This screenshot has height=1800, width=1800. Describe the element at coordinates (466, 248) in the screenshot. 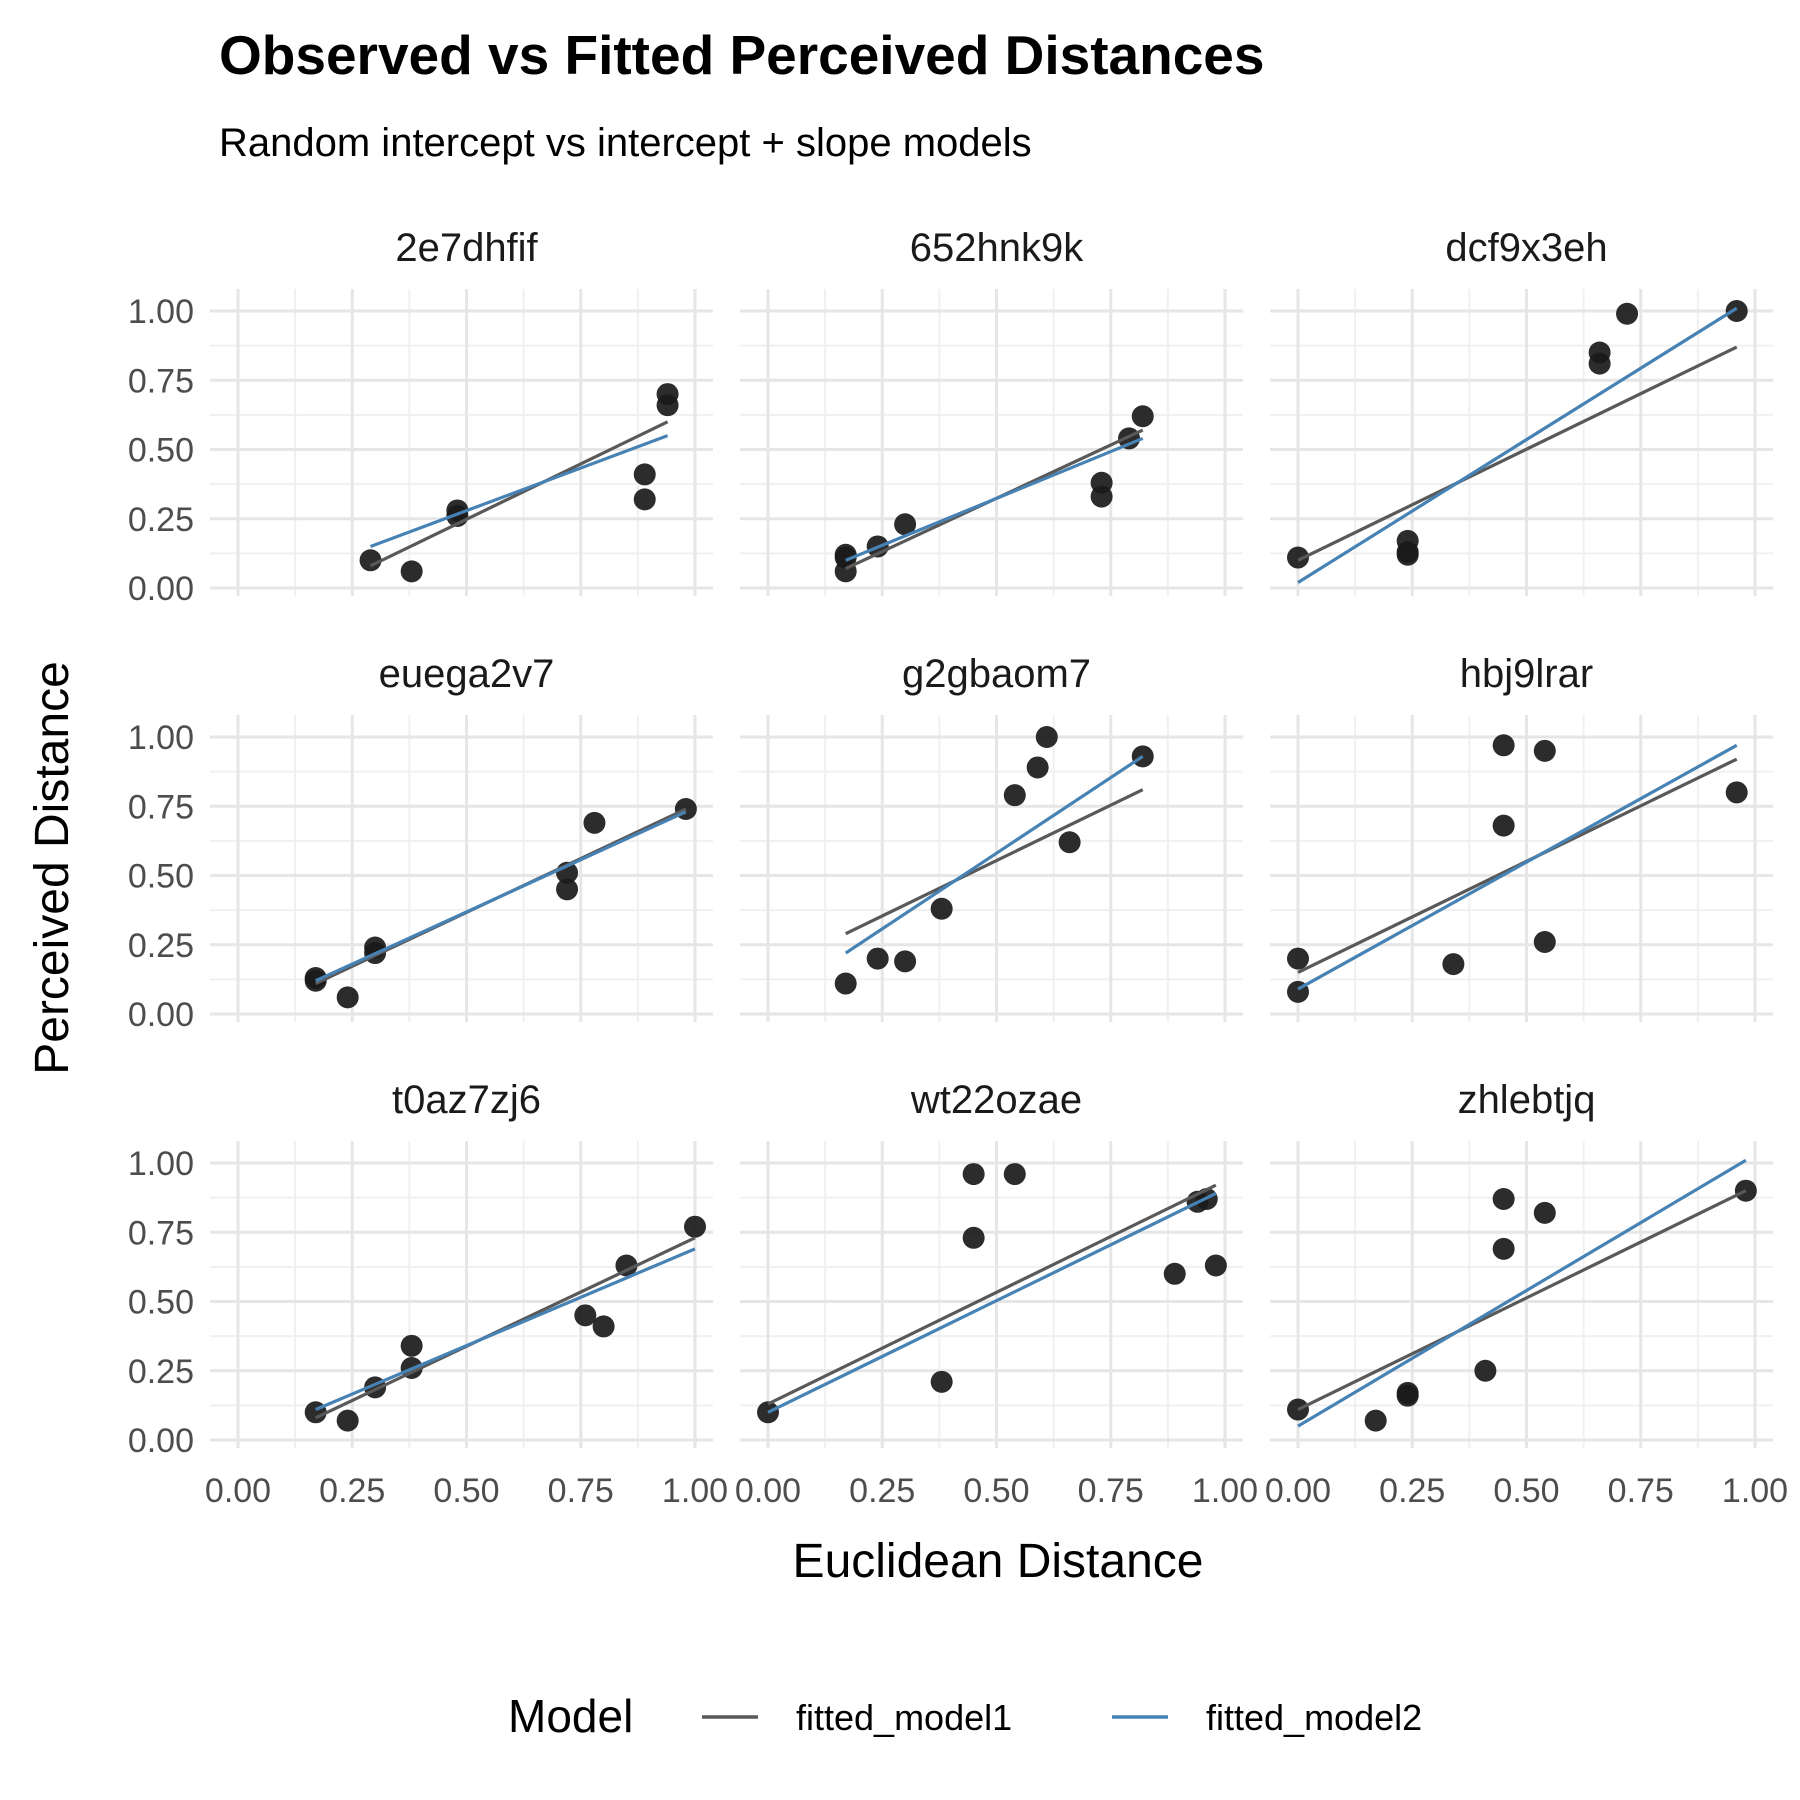

I see `facet-label: 2e7dhfif` at that location.